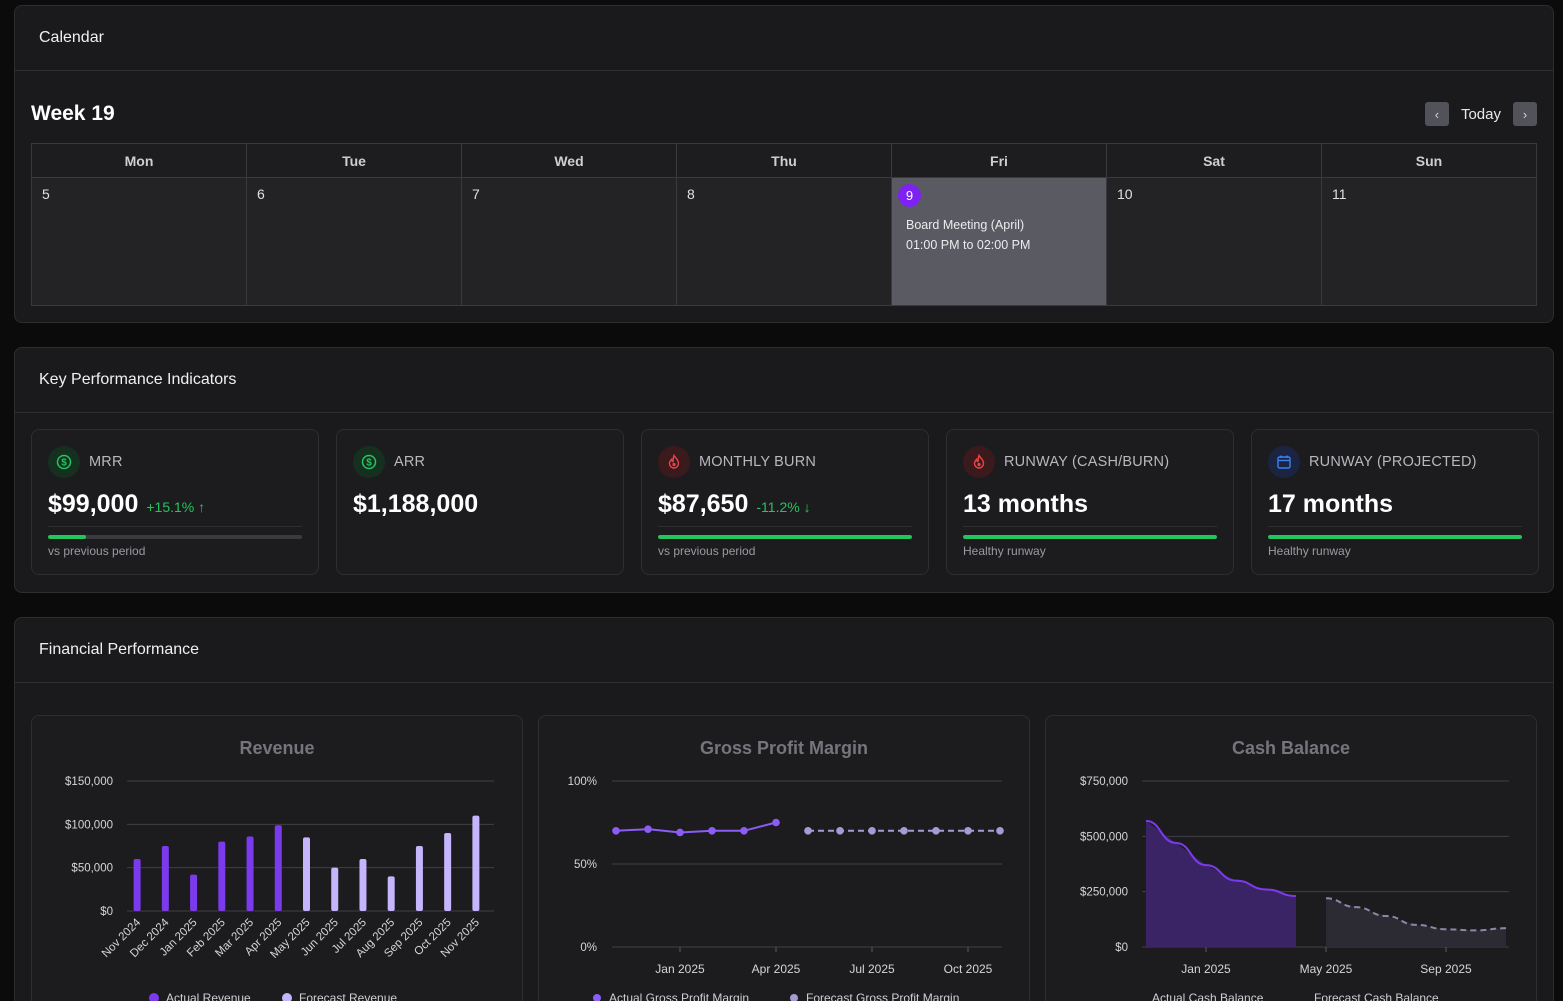  What do you see at coordinates (354, 161) in the screenshot?
I see `day-header: Tue` at bounding box center [354, 161].